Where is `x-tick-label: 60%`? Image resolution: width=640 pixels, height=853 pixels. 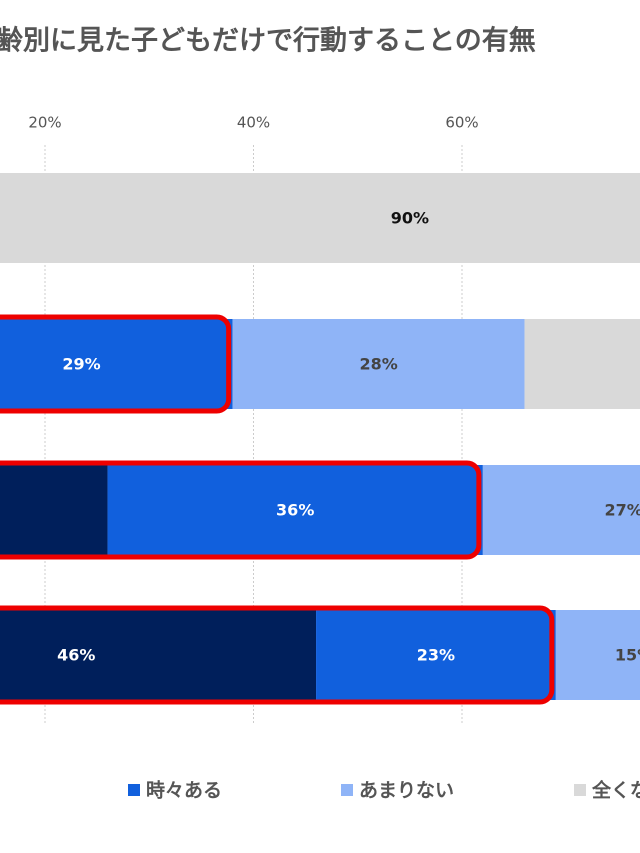 x-tick-label: 60% is located at coordinates (461, 123).